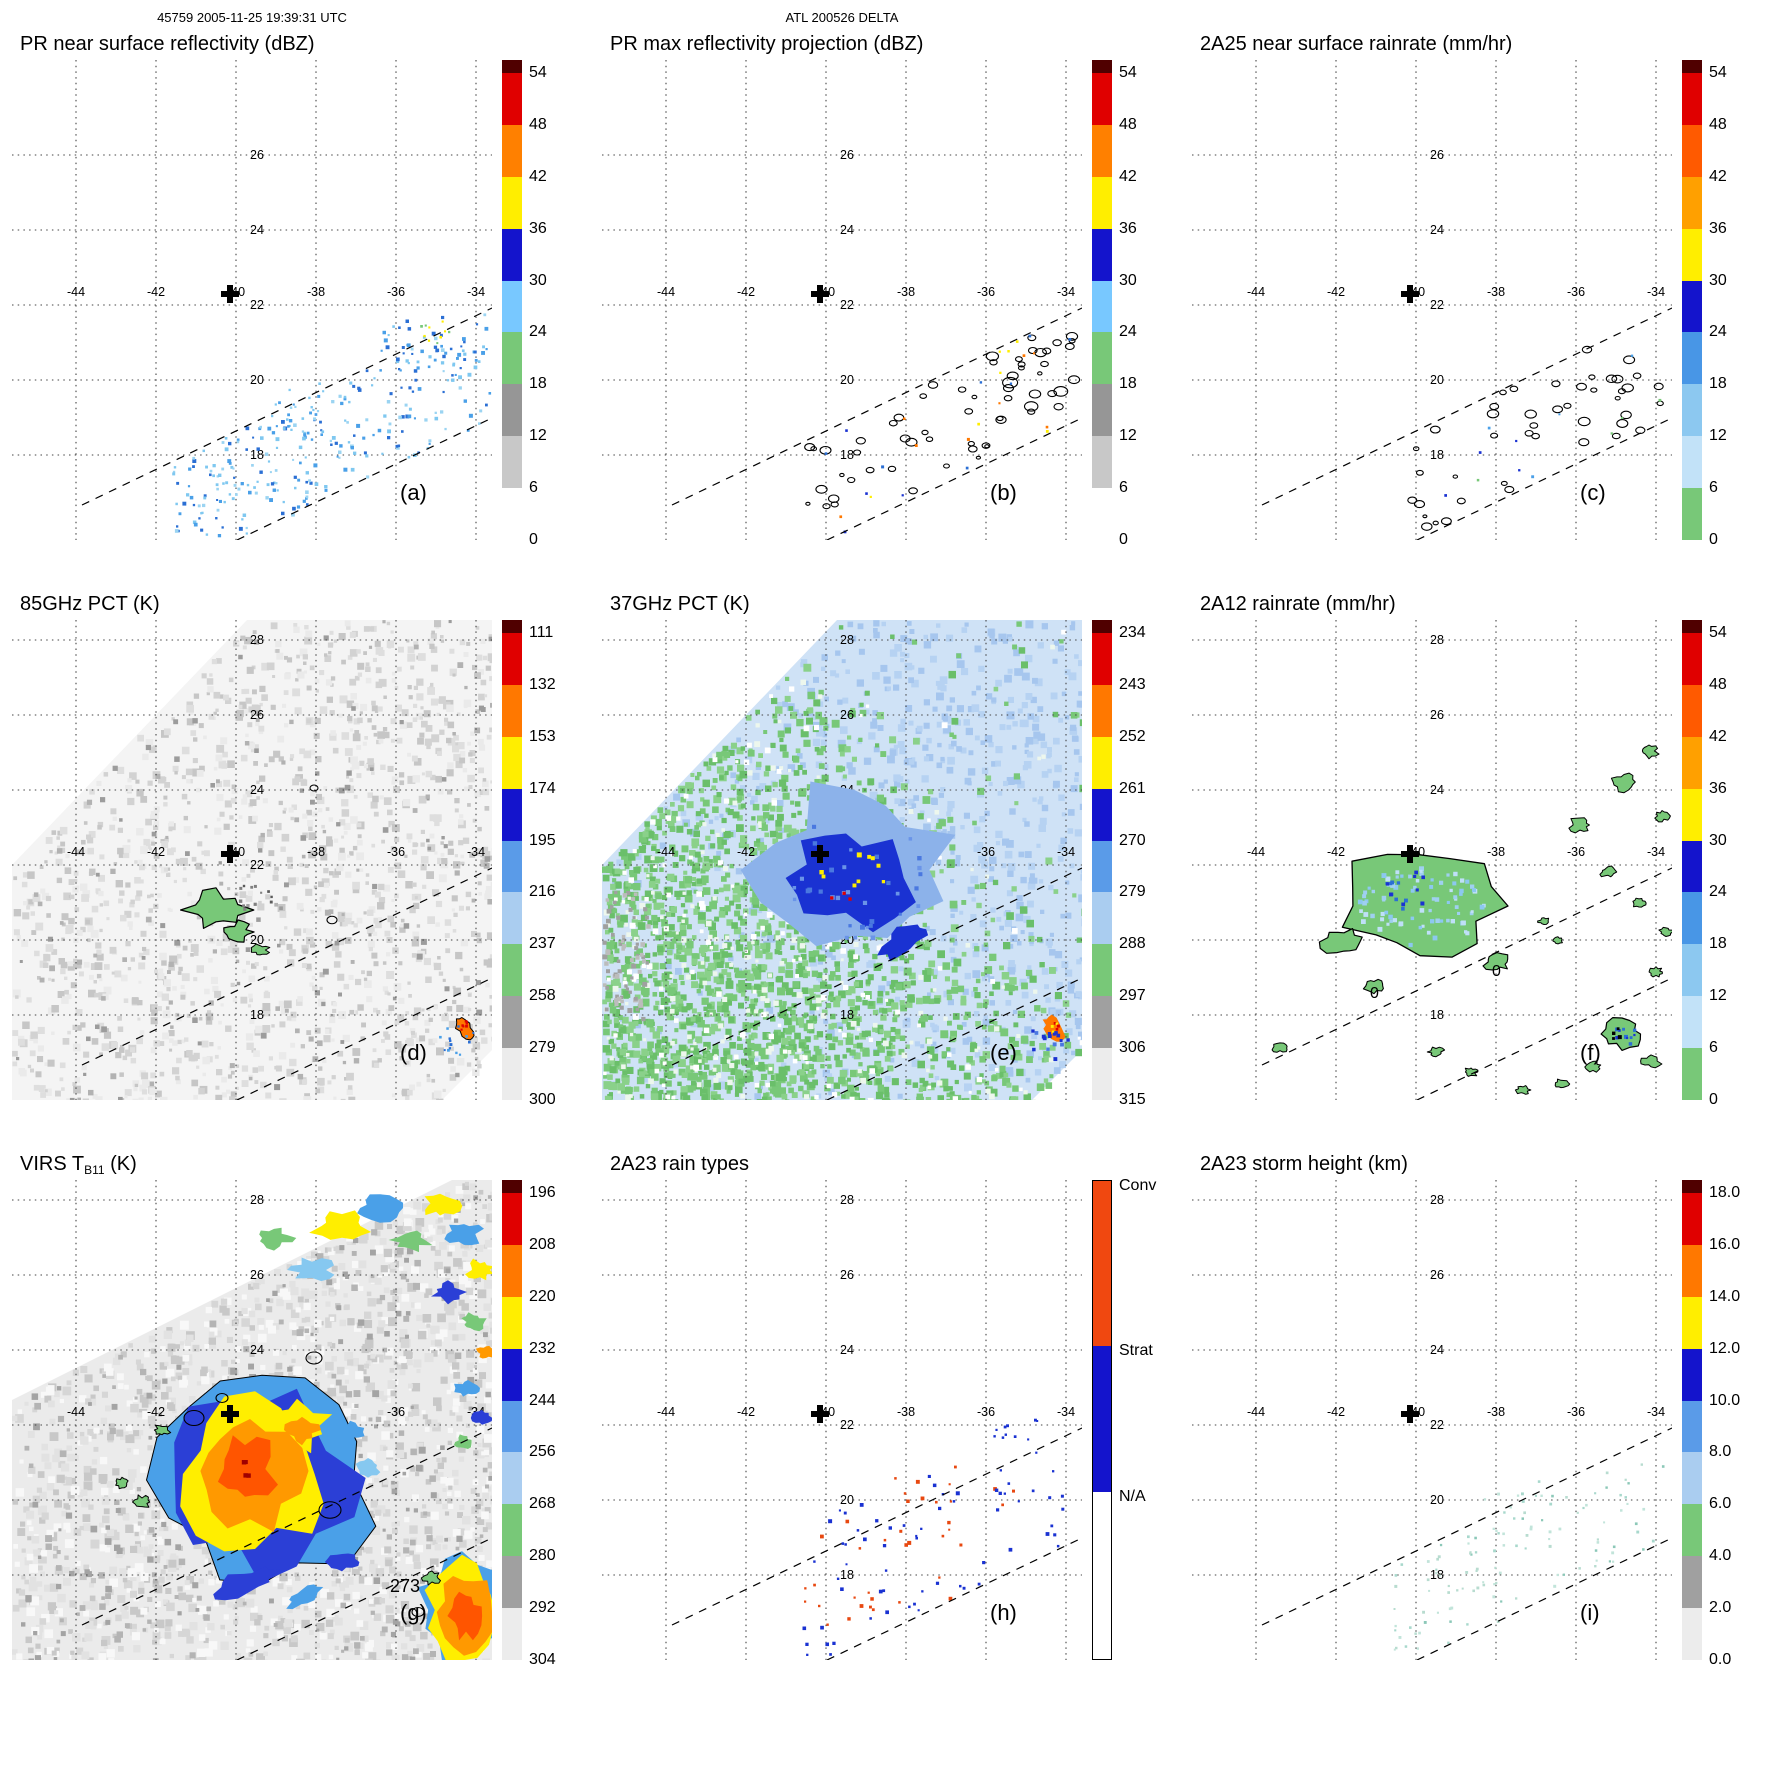 The width and height of the screenshot is (1771, 1771). What do you see at coordinates (1123, 488) in the screenshot?
I see `colorbar-tick-label: 6` at bounding box center [1123, 488].